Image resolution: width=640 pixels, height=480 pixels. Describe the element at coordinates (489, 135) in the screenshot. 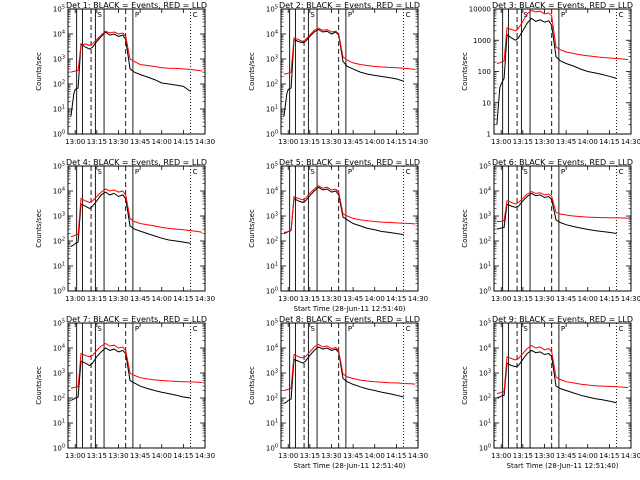

I see `y-tick-label: 1` at that location.